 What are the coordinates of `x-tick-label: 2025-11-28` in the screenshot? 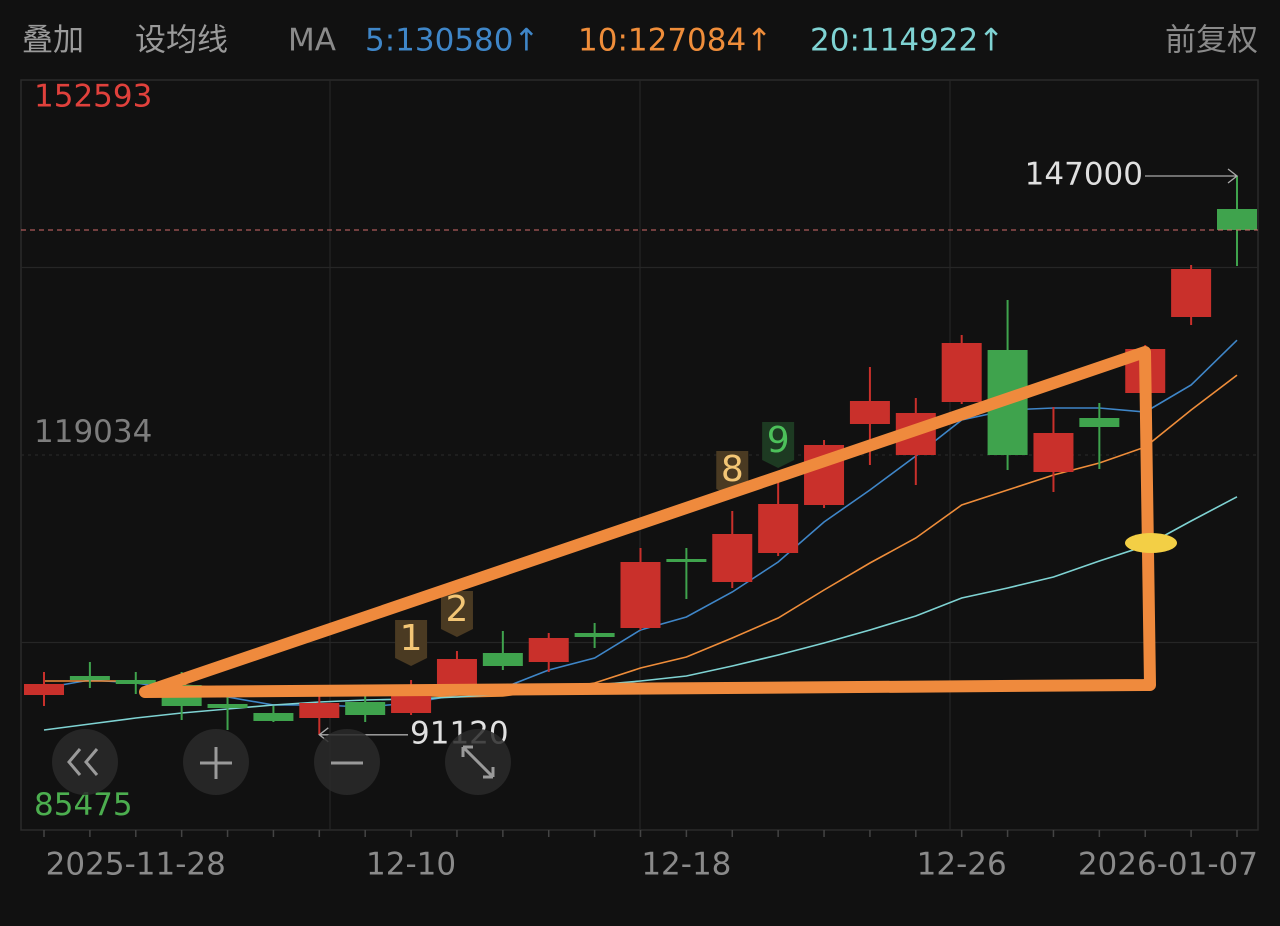 It's located at (136, 865).